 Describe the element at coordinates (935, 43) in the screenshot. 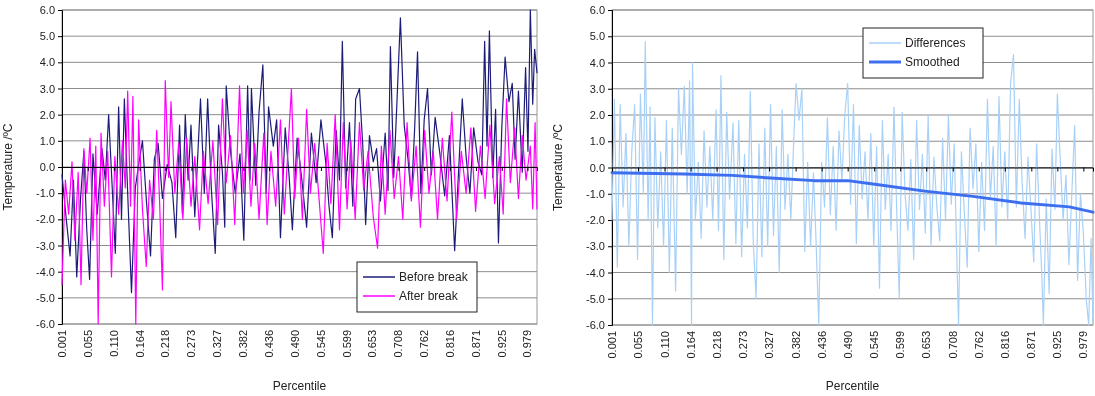

I see `legend-label: Differences` at that location.